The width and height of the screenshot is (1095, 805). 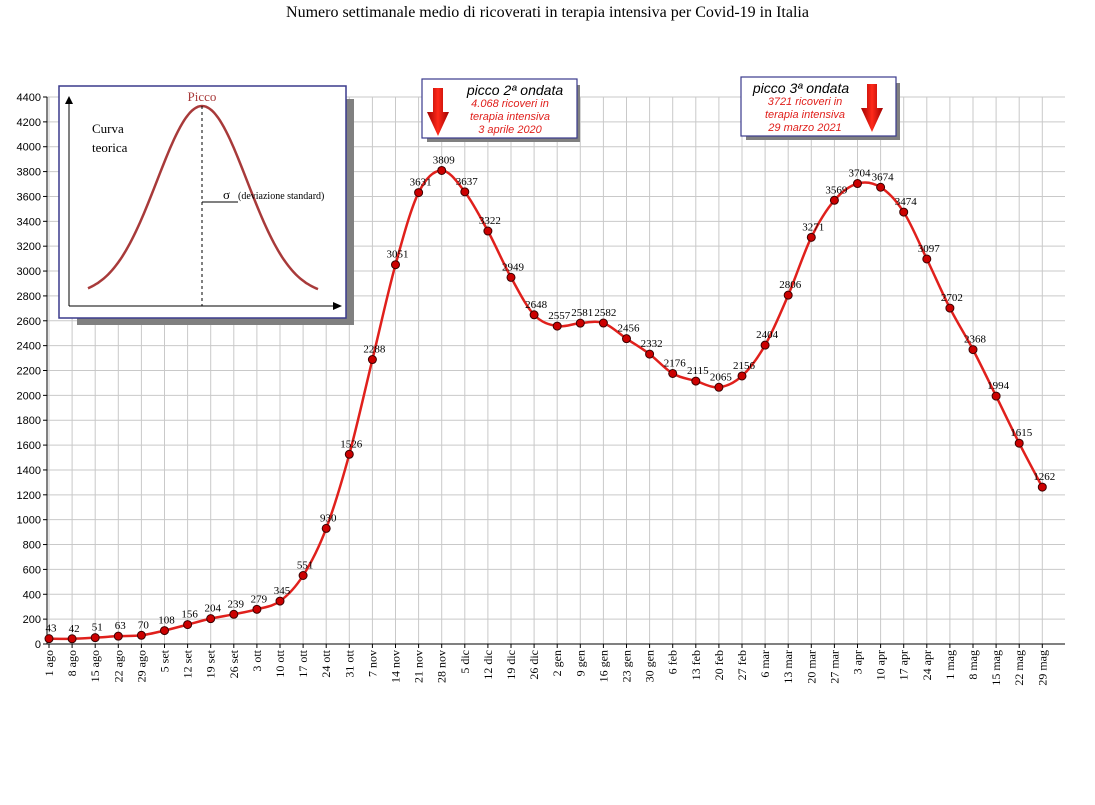 What do you see at coordinates (605, 313) in the screenshot?
I see `data-label: 2582` at bounding box center [605, 313].